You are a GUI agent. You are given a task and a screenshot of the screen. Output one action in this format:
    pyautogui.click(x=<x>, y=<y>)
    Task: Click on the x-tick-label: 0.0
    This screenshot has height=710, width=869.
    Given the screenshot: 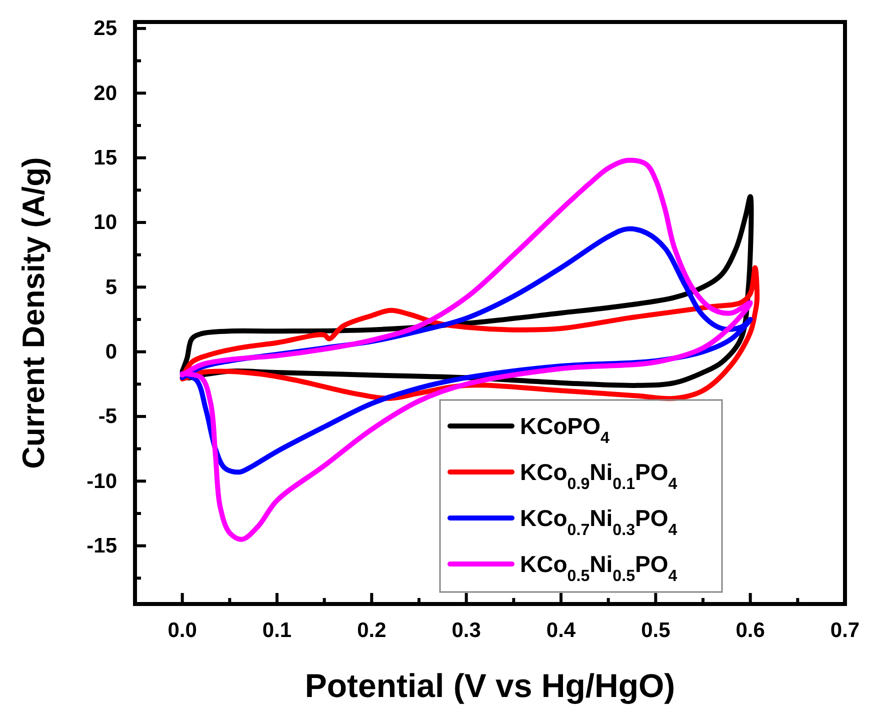 What is the action you would take?
    pyautogui.click(x=182, y=630)
    